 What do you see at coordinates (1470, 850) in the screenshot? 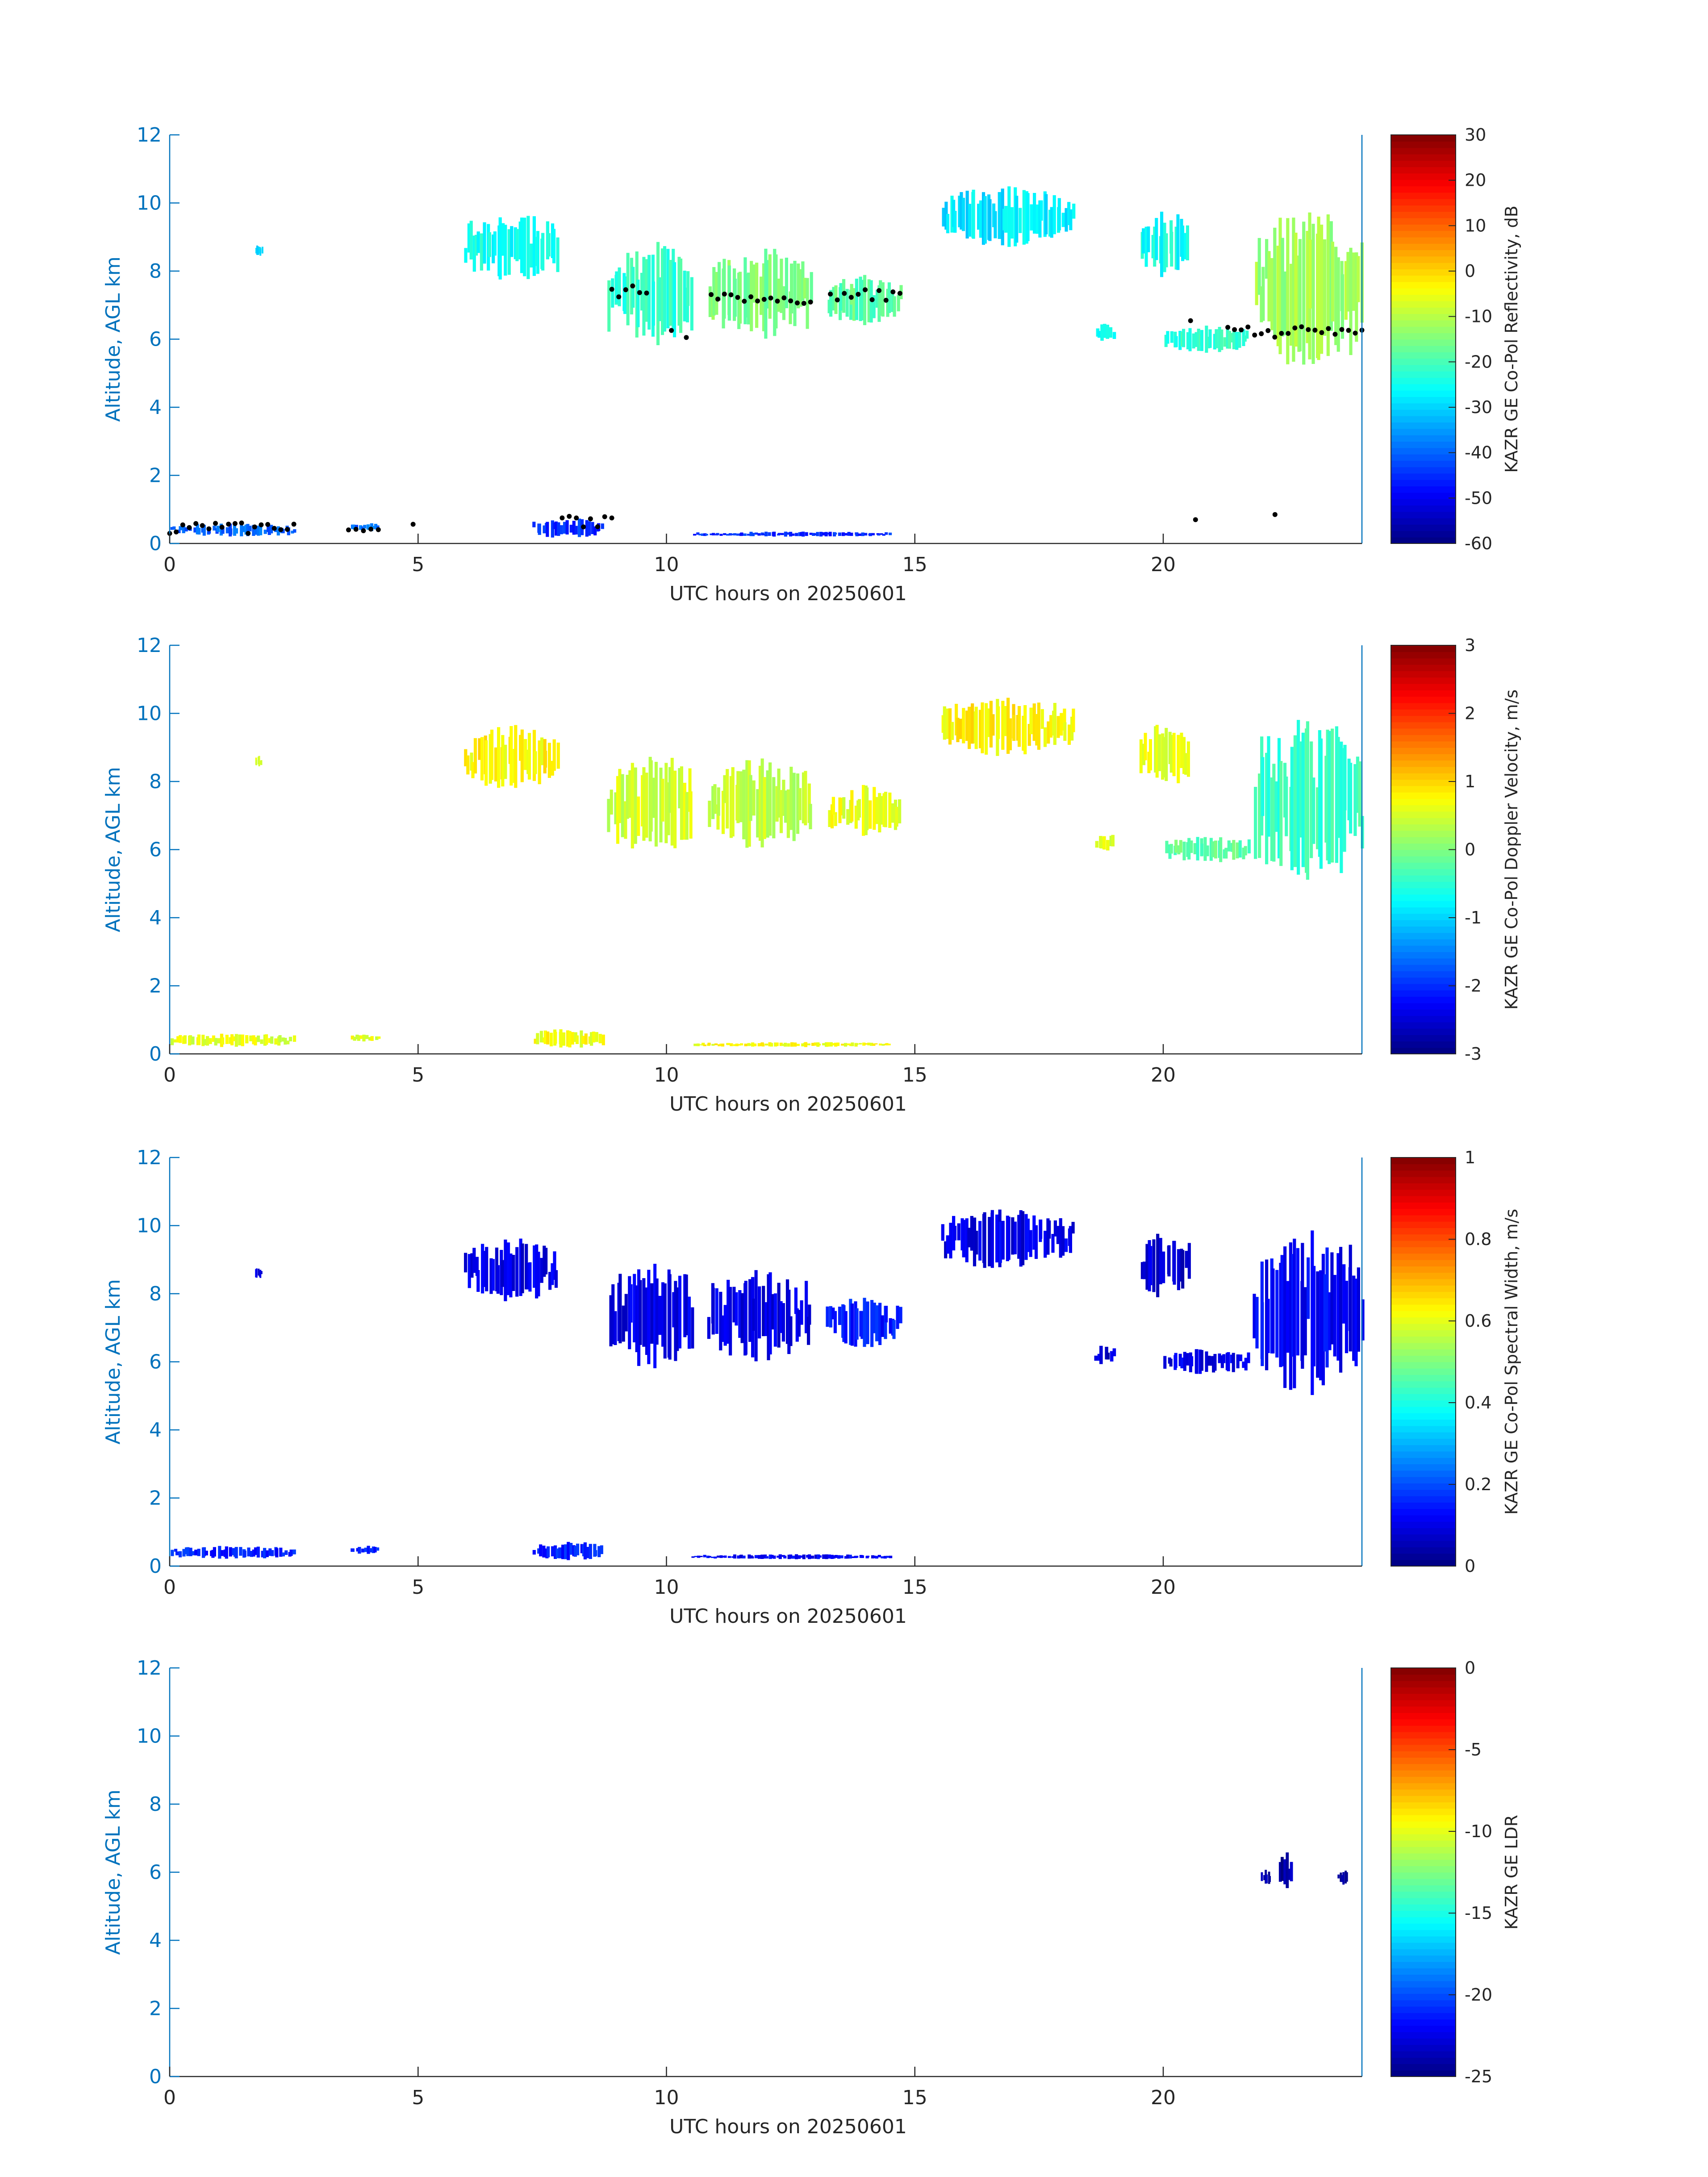
I see `colorbar-tick-label: 0` at bounding box center [1470, 850].